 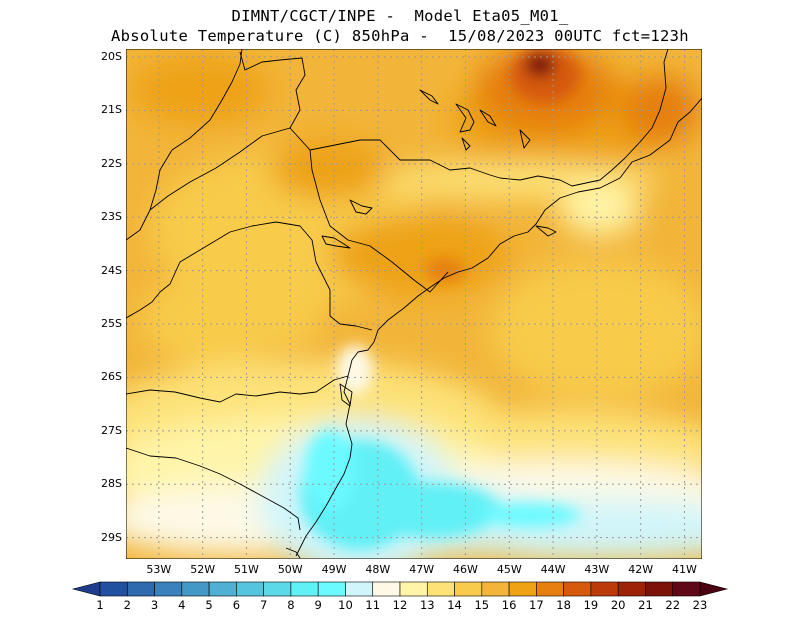 I want to click on colorbar-label: 3, so click(x=154, y=605).